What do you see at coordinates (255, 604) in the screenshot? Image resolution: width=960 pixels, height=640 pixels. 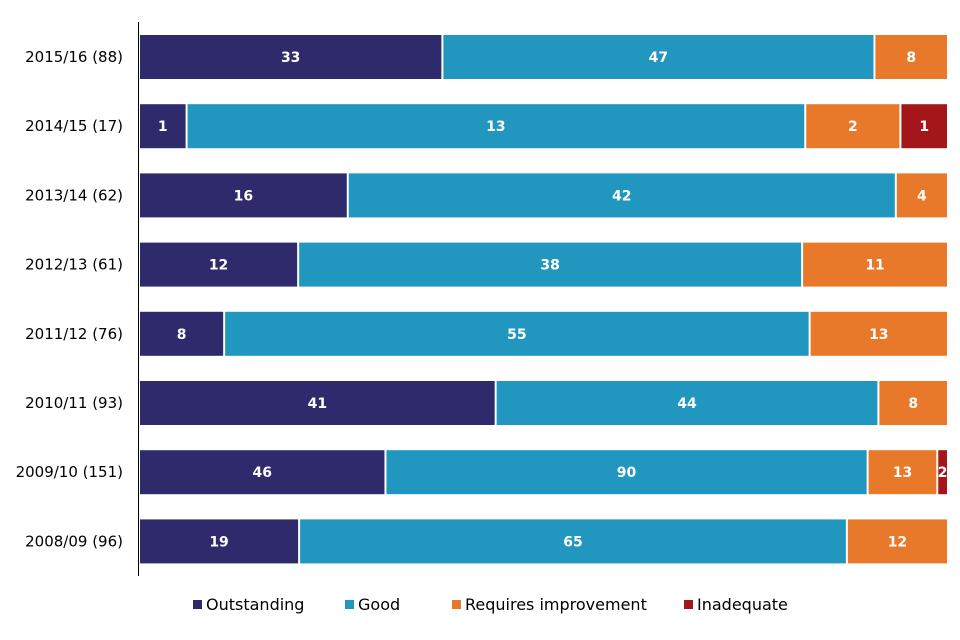 I see `legend-label: Outstanding` at bounding box center [255, 604].